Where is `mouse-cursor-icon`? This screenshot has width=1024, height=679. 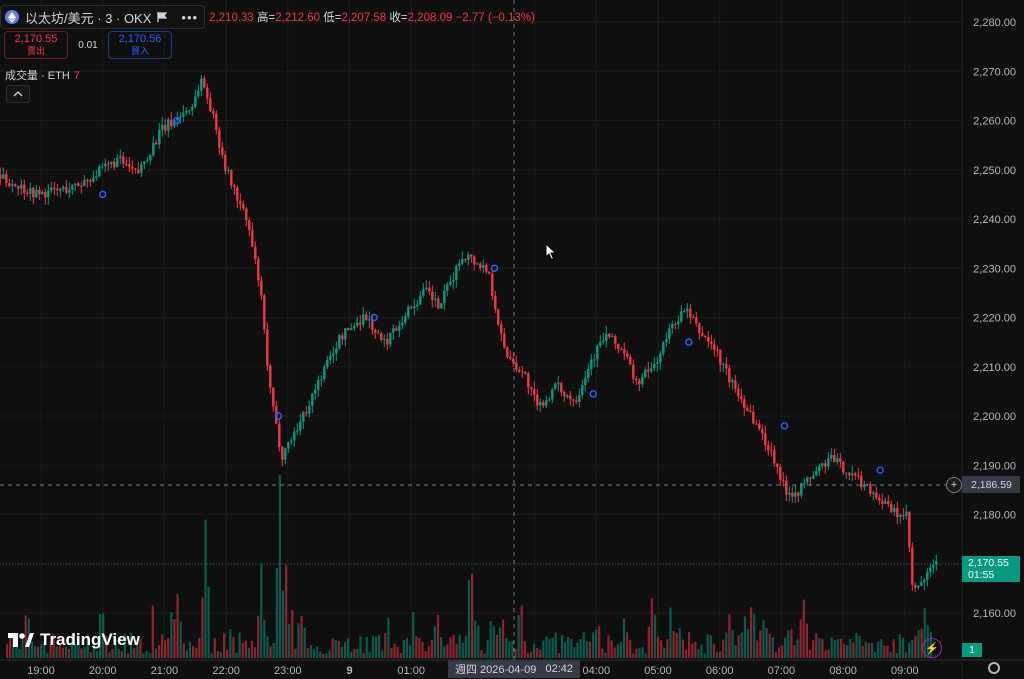 mouse-cursor-icon is located at coordinates (551, 252).